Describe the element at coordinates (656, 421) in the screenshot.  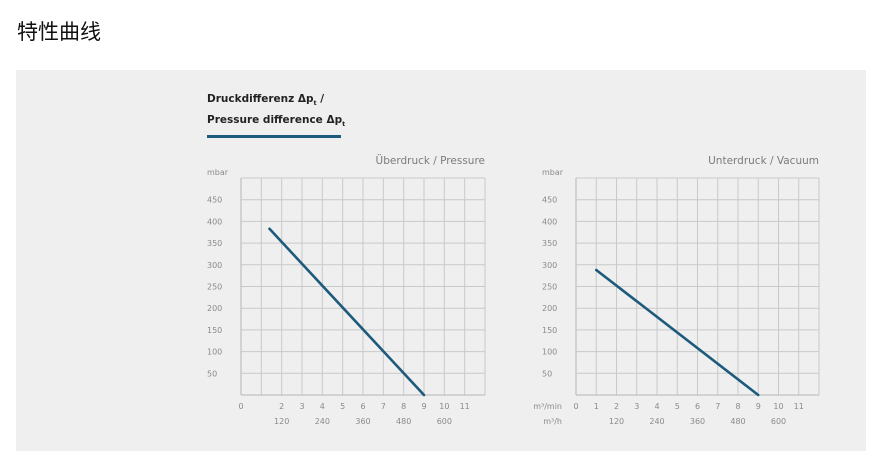
I see `vacuum-x2-tick-label: 240` at that location.